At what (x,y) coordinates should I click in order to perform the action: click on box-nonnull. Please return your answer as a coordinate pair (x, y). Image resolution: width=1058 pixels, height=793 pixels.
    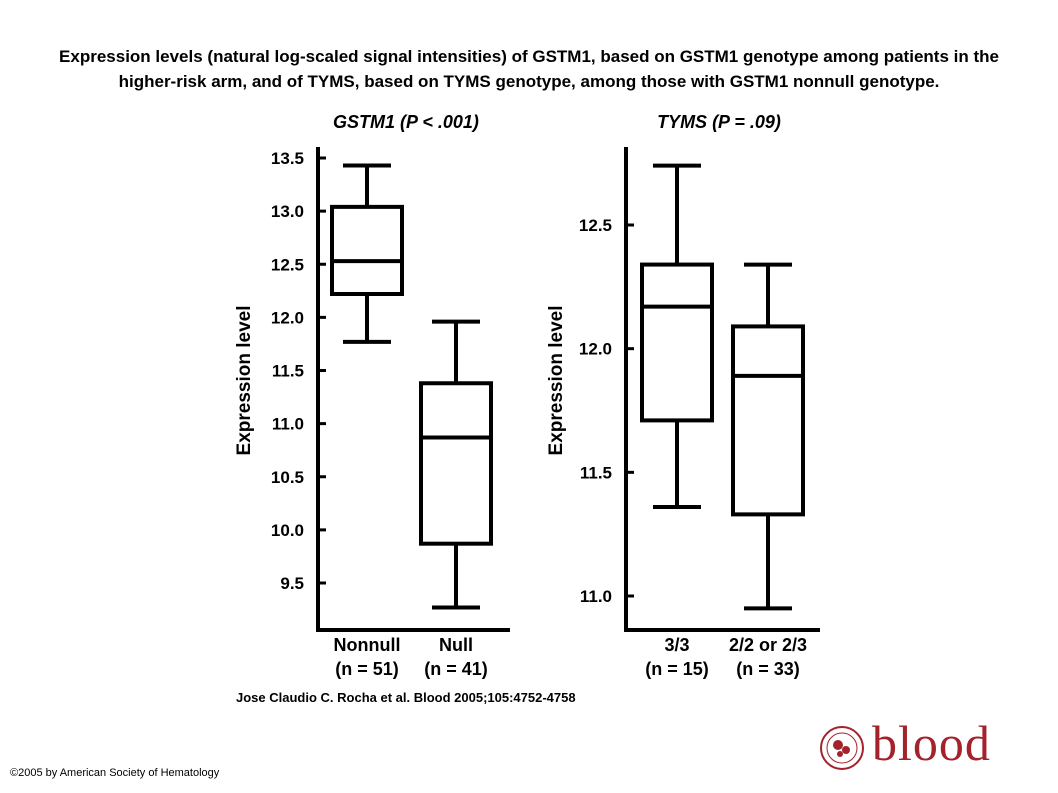
    Looking at the image, I should click on (367, 253).